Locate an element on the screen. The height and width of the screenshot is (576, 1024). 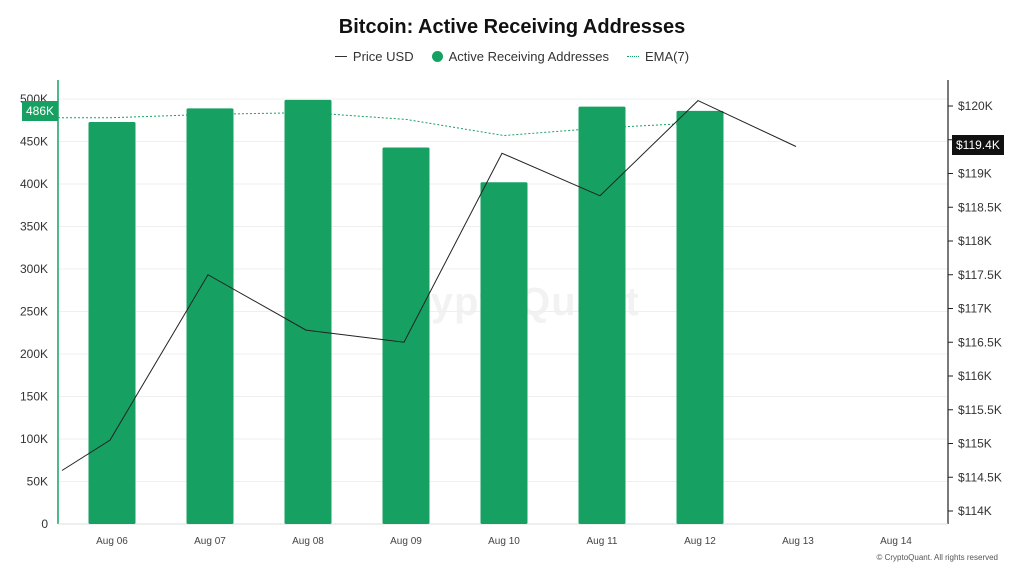
y-right-tick-label: $117K is located at coordinates (975, 309).